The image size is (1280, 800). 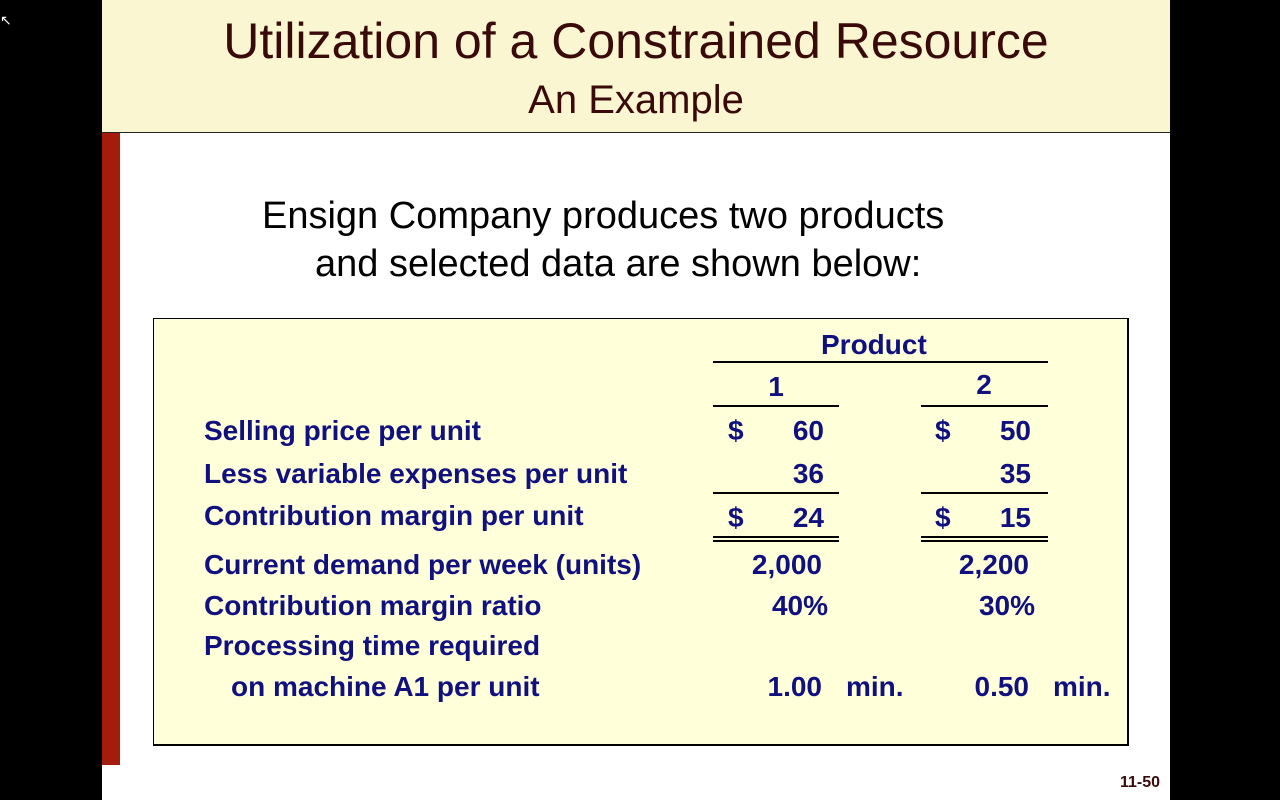 I want to click on row-label: Contribution margin ratio, so click(x=373, y=605).